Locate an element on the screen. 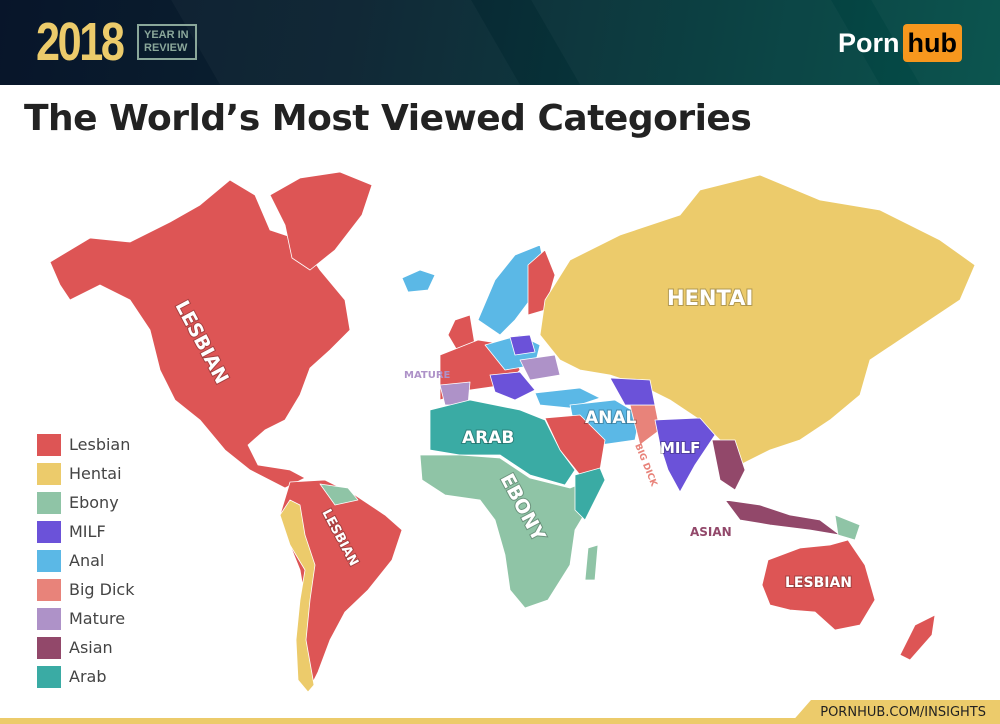  legend-item-mature: Mature is located at coordinates (86, 618).